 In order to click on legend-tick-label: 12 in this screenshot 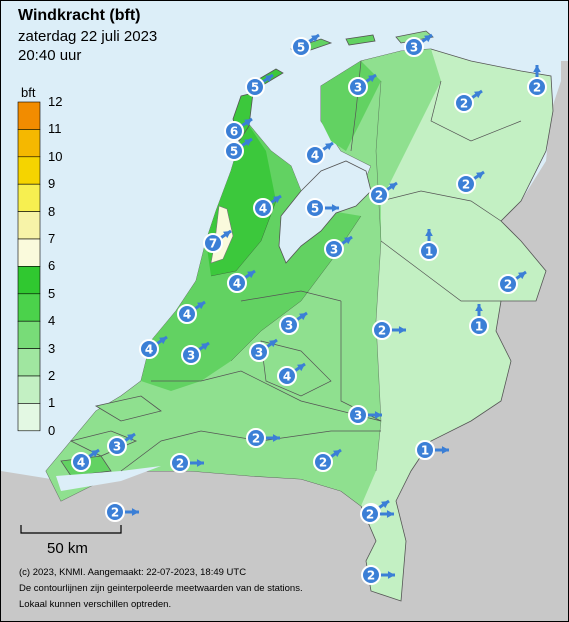, I will do `click(55, 101)`.